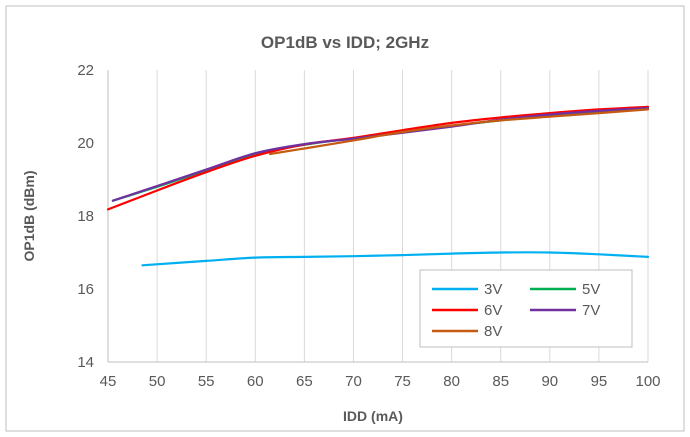  What do you see at coordinates (85, 70) in the screenshot?
I see `y-tick-label: 22` at bounding box center [85, 70].